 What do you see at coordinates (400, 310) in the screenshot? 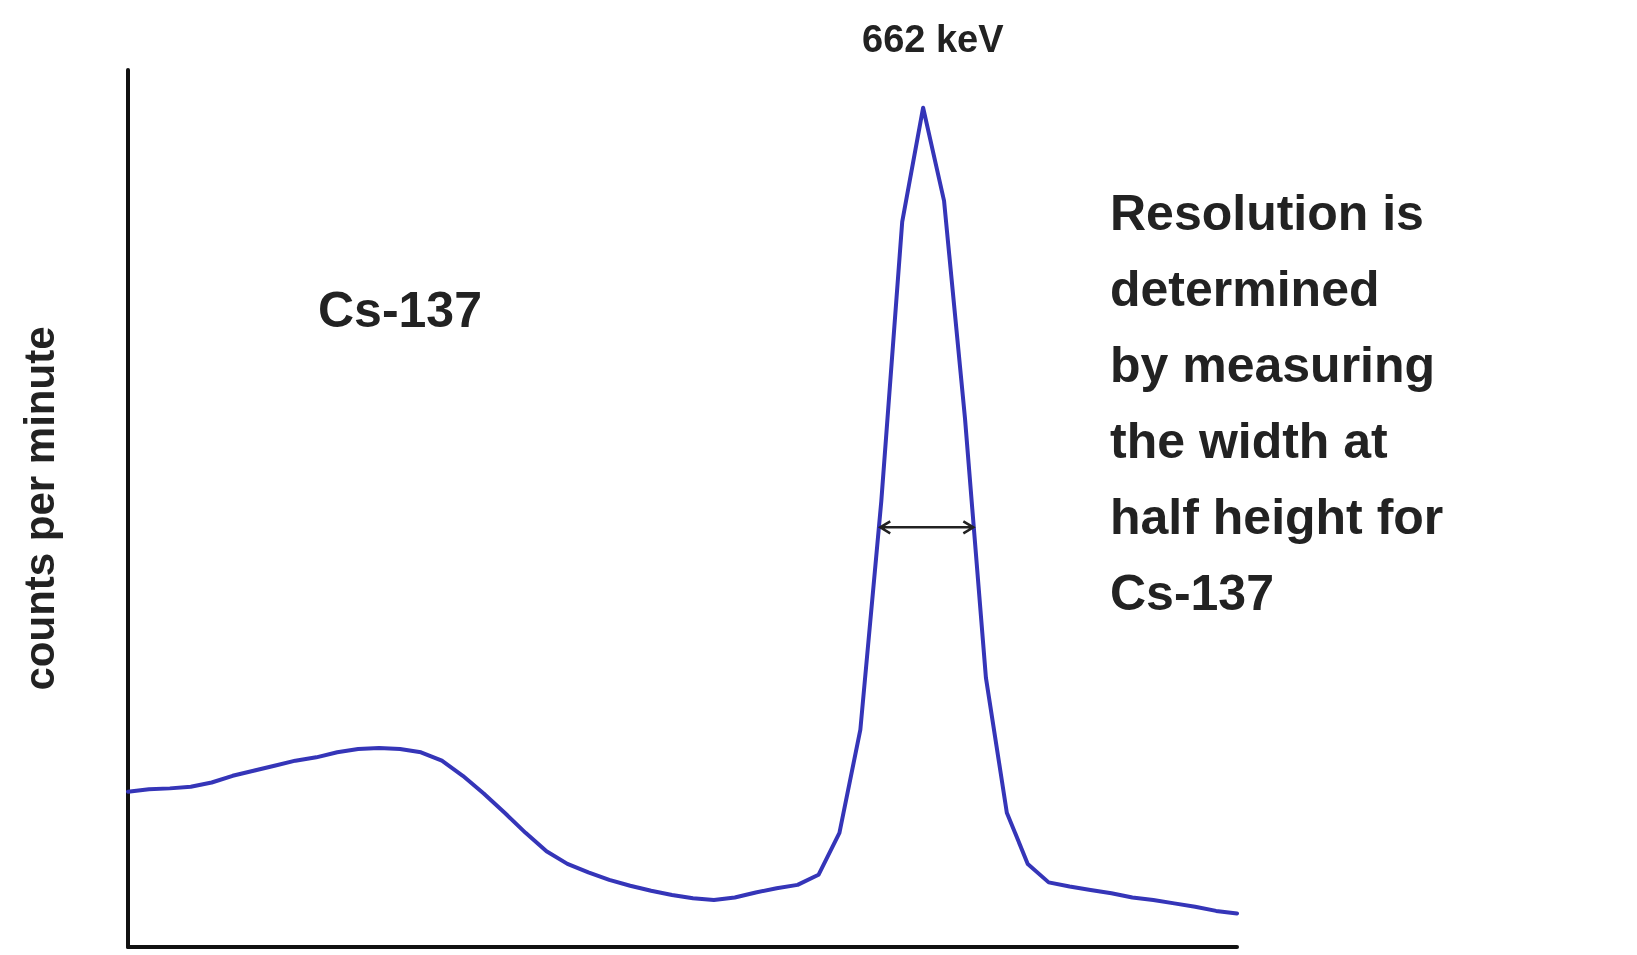
I see `annotation: Cs-137` at bounding box center [400, 310].